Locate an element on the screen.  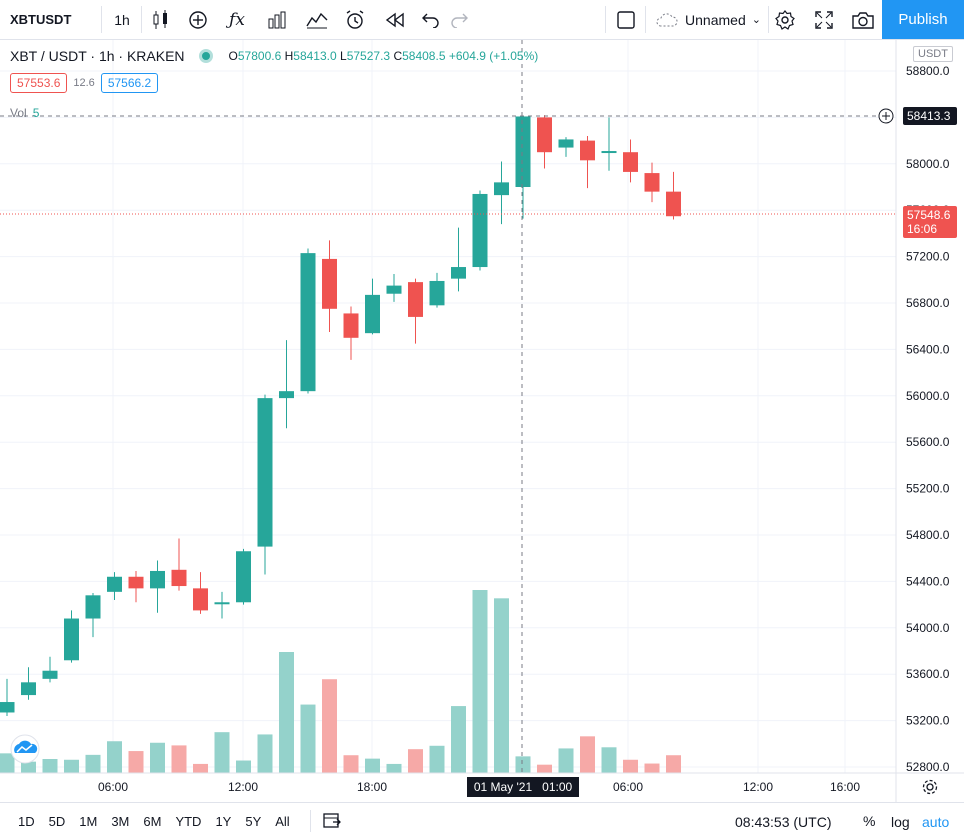
layout-name-button: Unnamed ⌄ is located at coordinates (708, 19).